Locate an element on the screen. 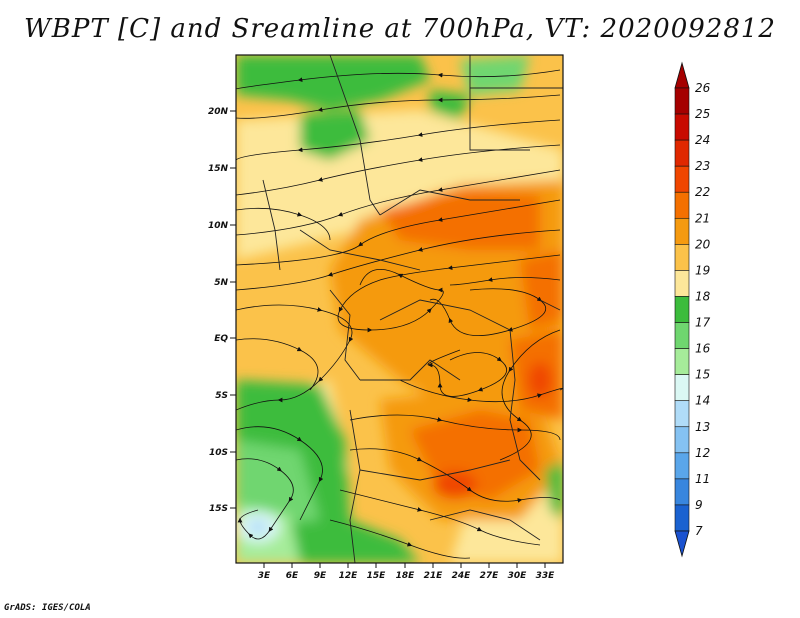 The width and height of the screenshot is (800, 618). colorbar-label: 21 is located at coordinates (702, 218).